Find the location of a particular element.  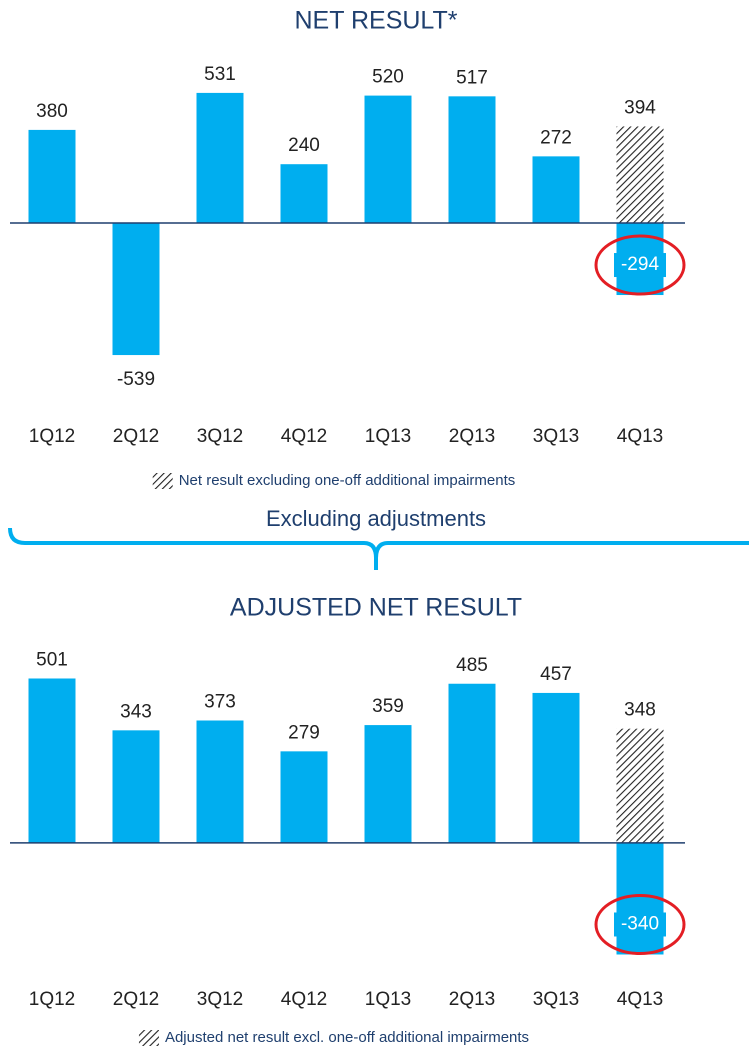

value-label: 373 is located at coordinates (220, 702).